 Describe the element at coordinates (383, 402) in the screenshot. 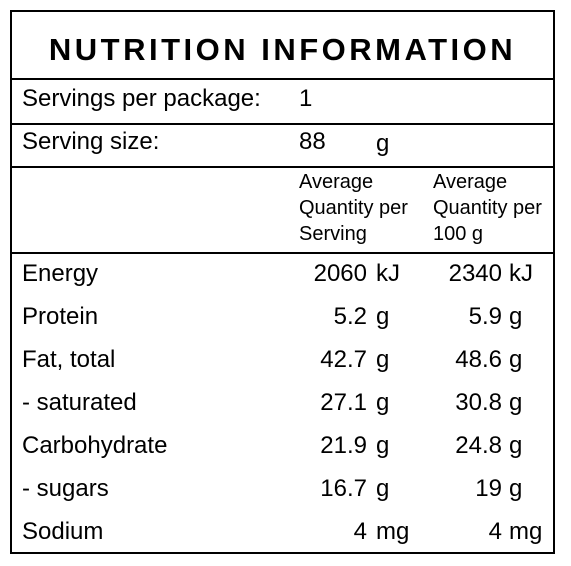

I see `saturated-per-serving-unit: g` at that location.